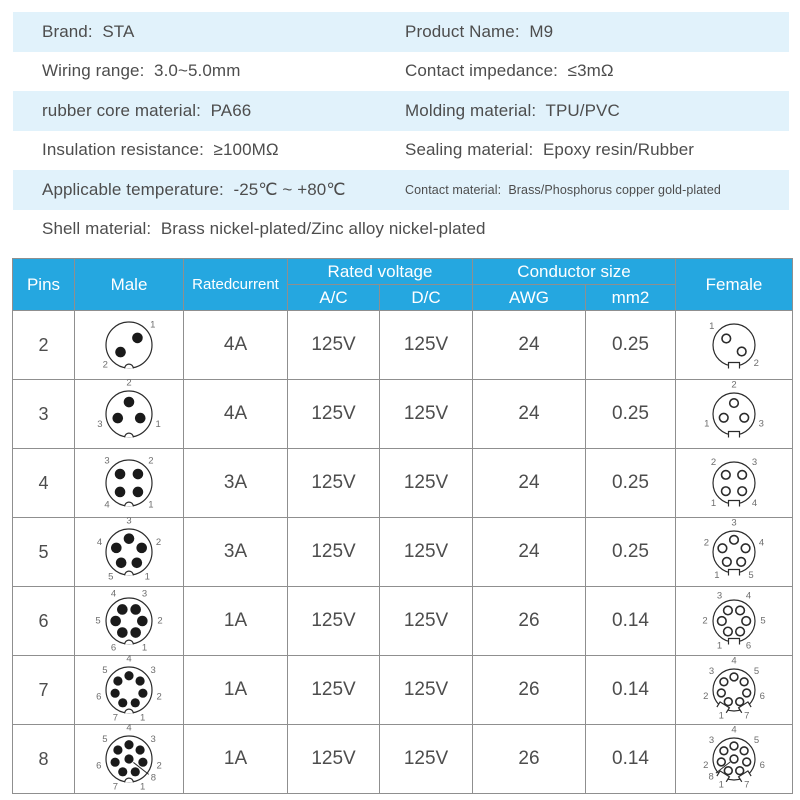 The image size is (800, 800). Describe the element at coordinates (333, 552) in the screenshot. I see `ac-voltage-value-5pin: 125V` at that location.